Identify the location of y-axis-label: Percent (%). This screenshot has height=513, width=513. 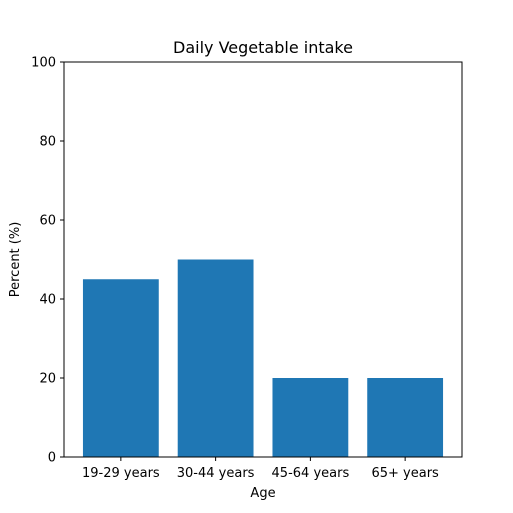
(15, 260).